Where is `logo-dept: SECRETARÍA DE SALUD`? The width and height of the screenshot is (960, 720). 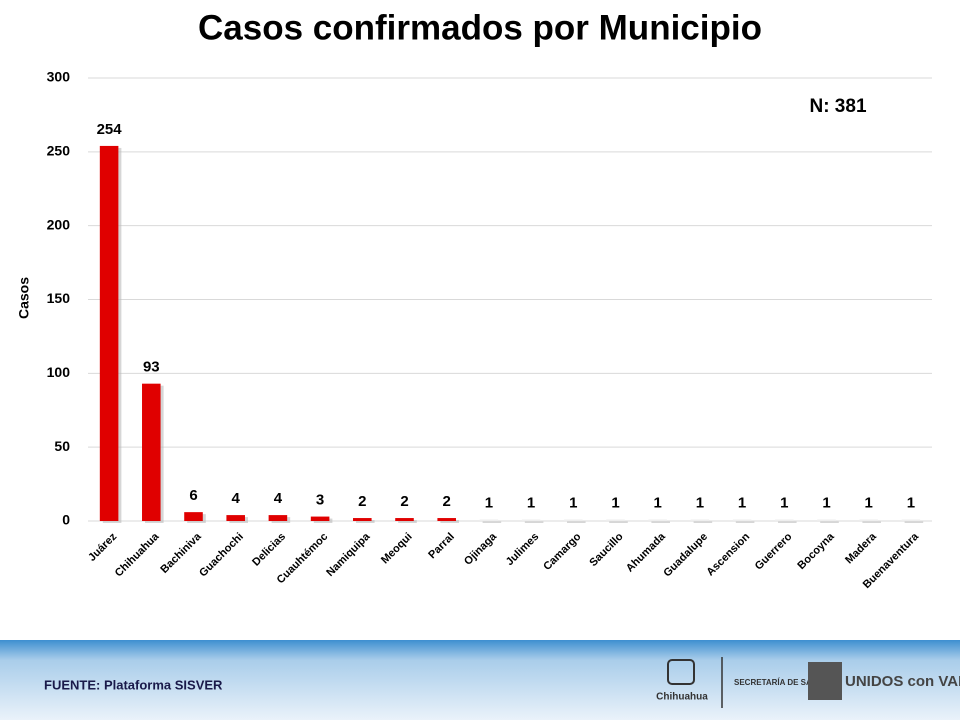 logo-dept: SECRETARÍA DE SALUD is located at coordinates (781, 682).